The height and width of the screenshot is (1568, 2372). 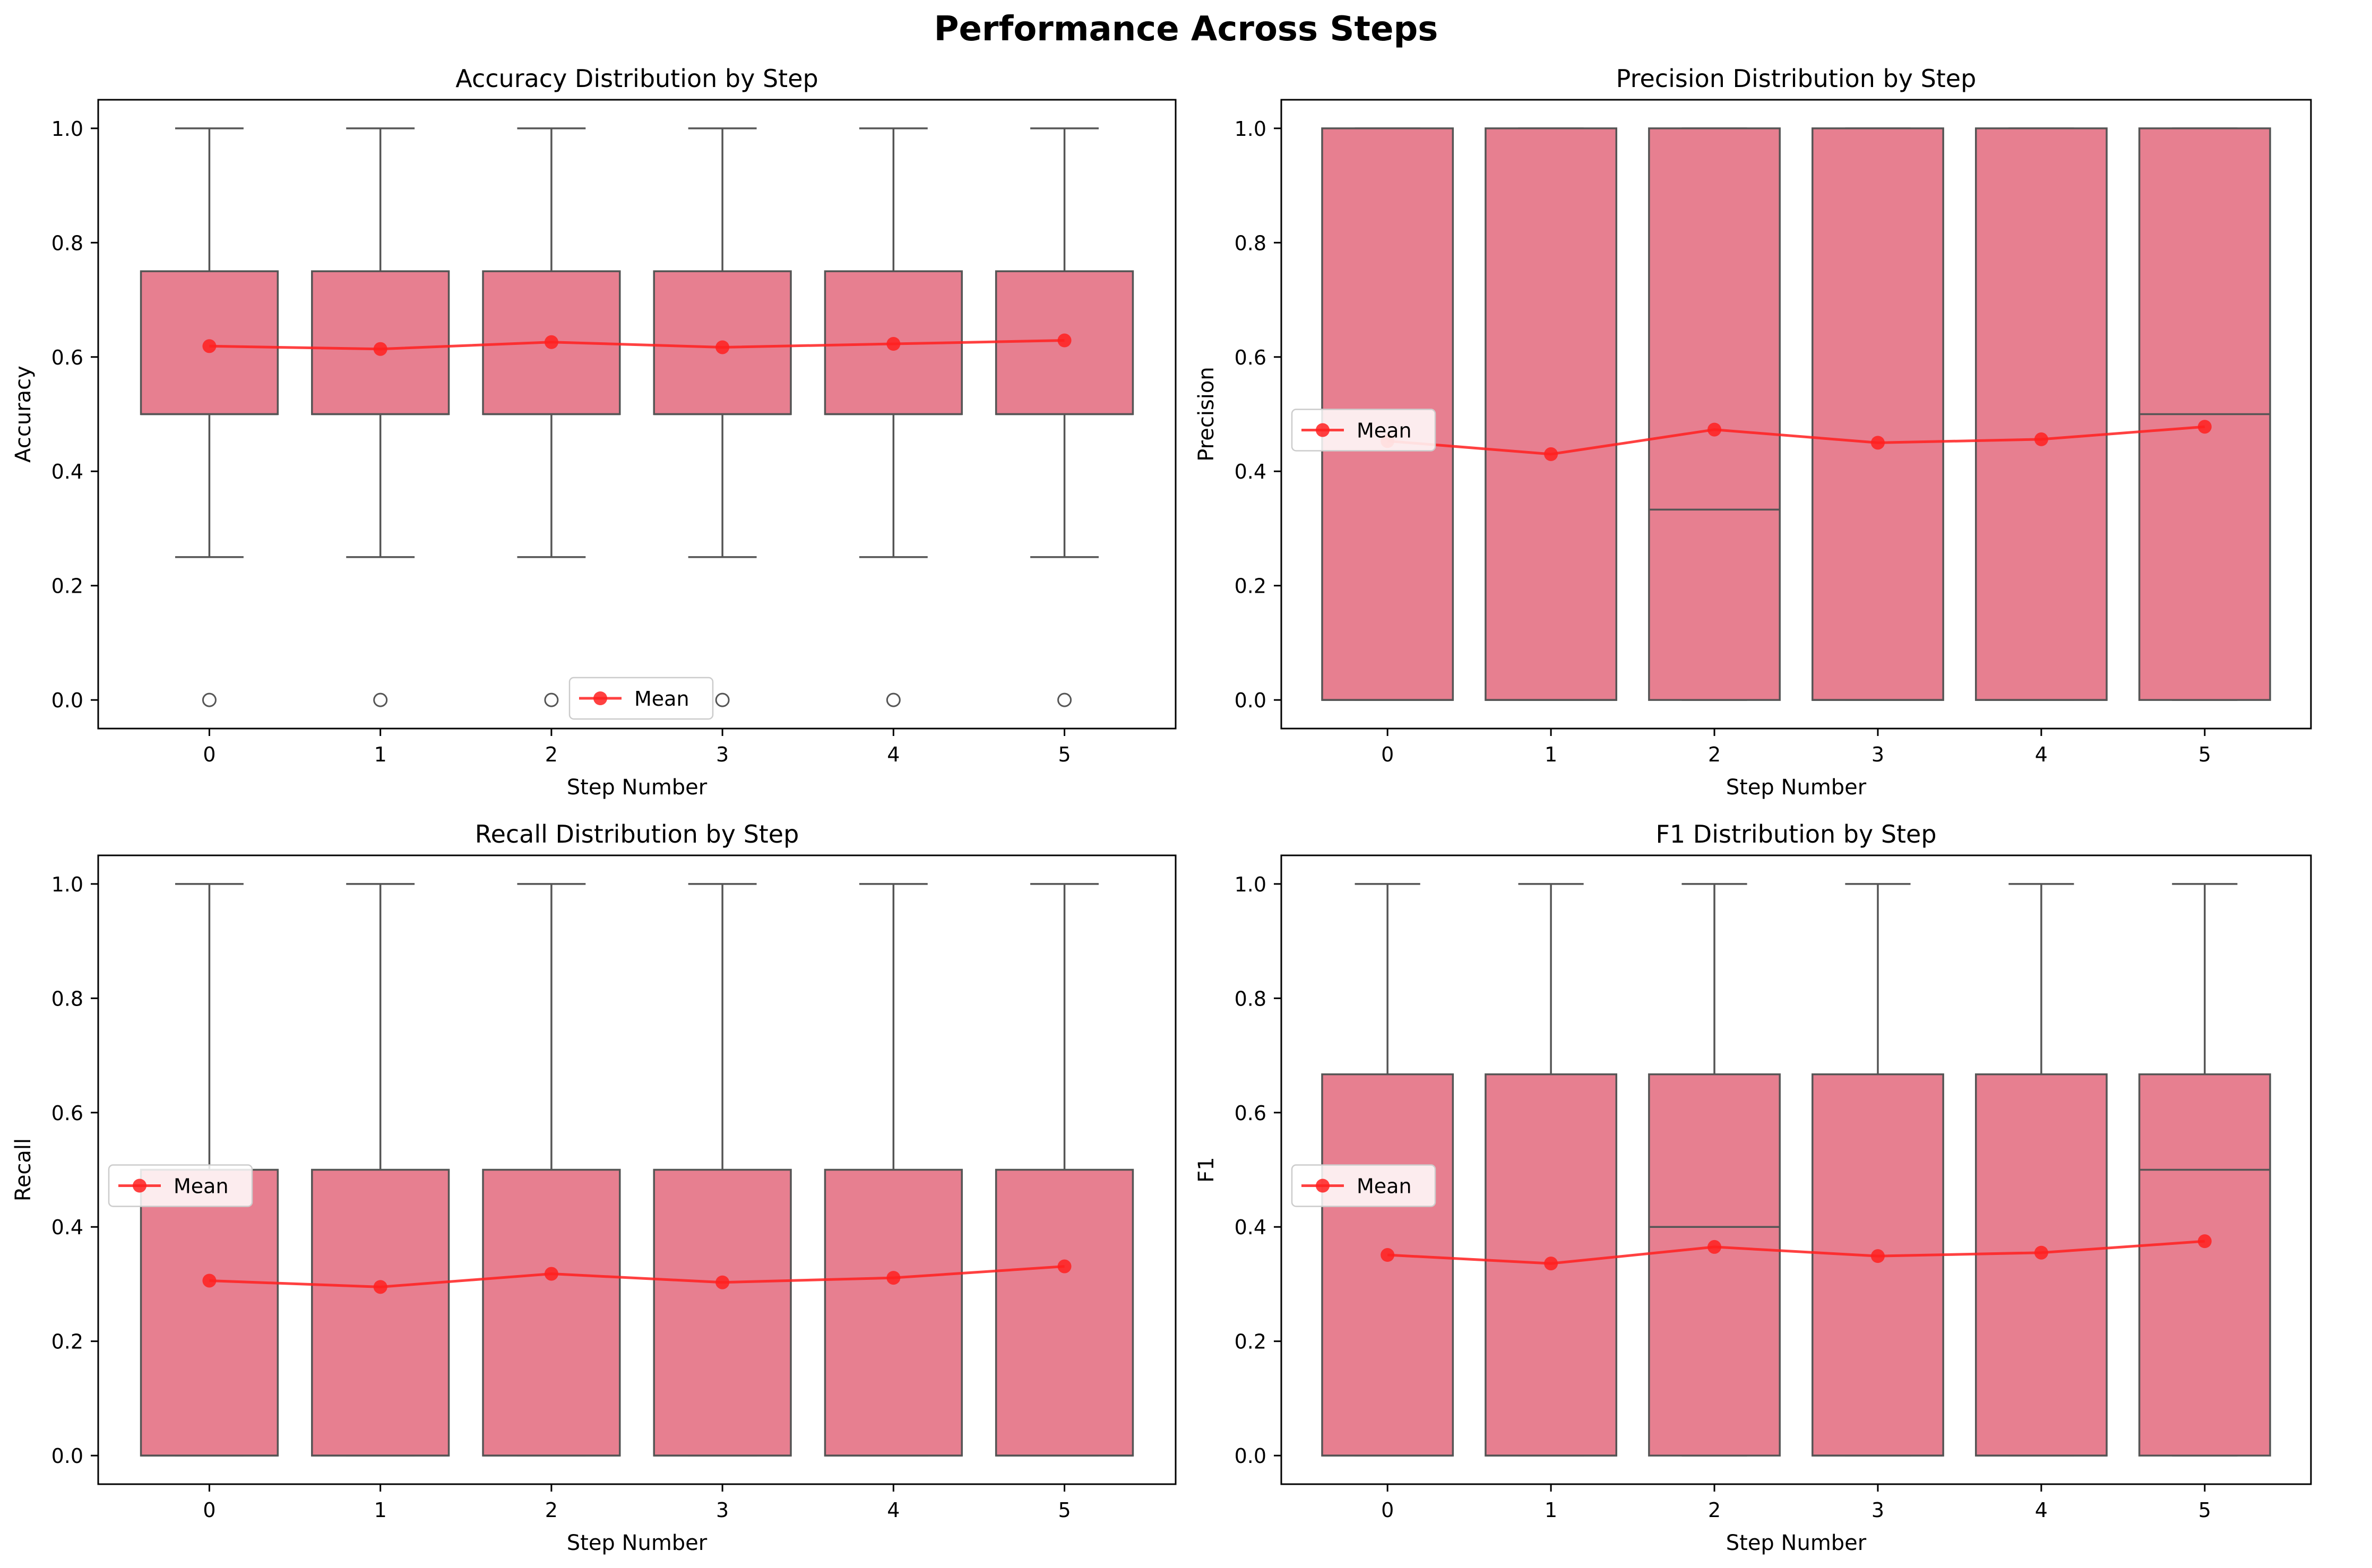 What do you see at coordinates (637, 834) in the screenshot?
I see `panel-title: Recall Distribution by Step` at bounding box center [637, 834].